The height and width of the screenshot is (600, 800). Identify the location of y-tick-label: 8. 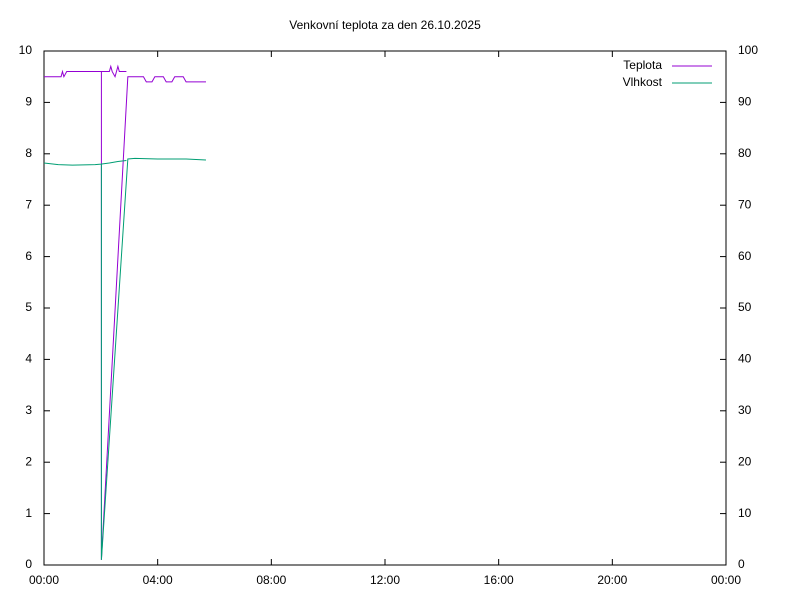
(28, 153).